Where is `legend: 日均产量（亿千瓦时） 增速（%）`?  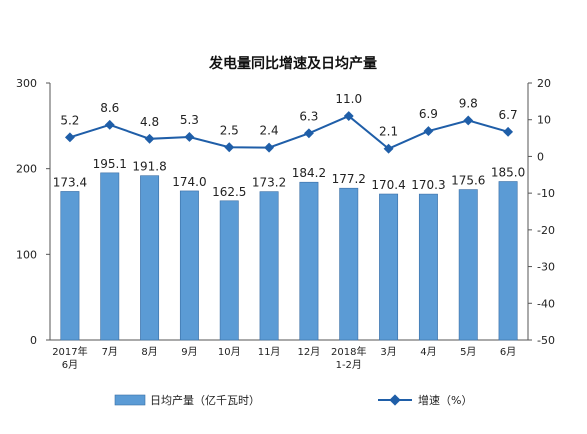 legend: 日均产量（亿千瓦时） 增速（%） is located at coordinates (293, 400).